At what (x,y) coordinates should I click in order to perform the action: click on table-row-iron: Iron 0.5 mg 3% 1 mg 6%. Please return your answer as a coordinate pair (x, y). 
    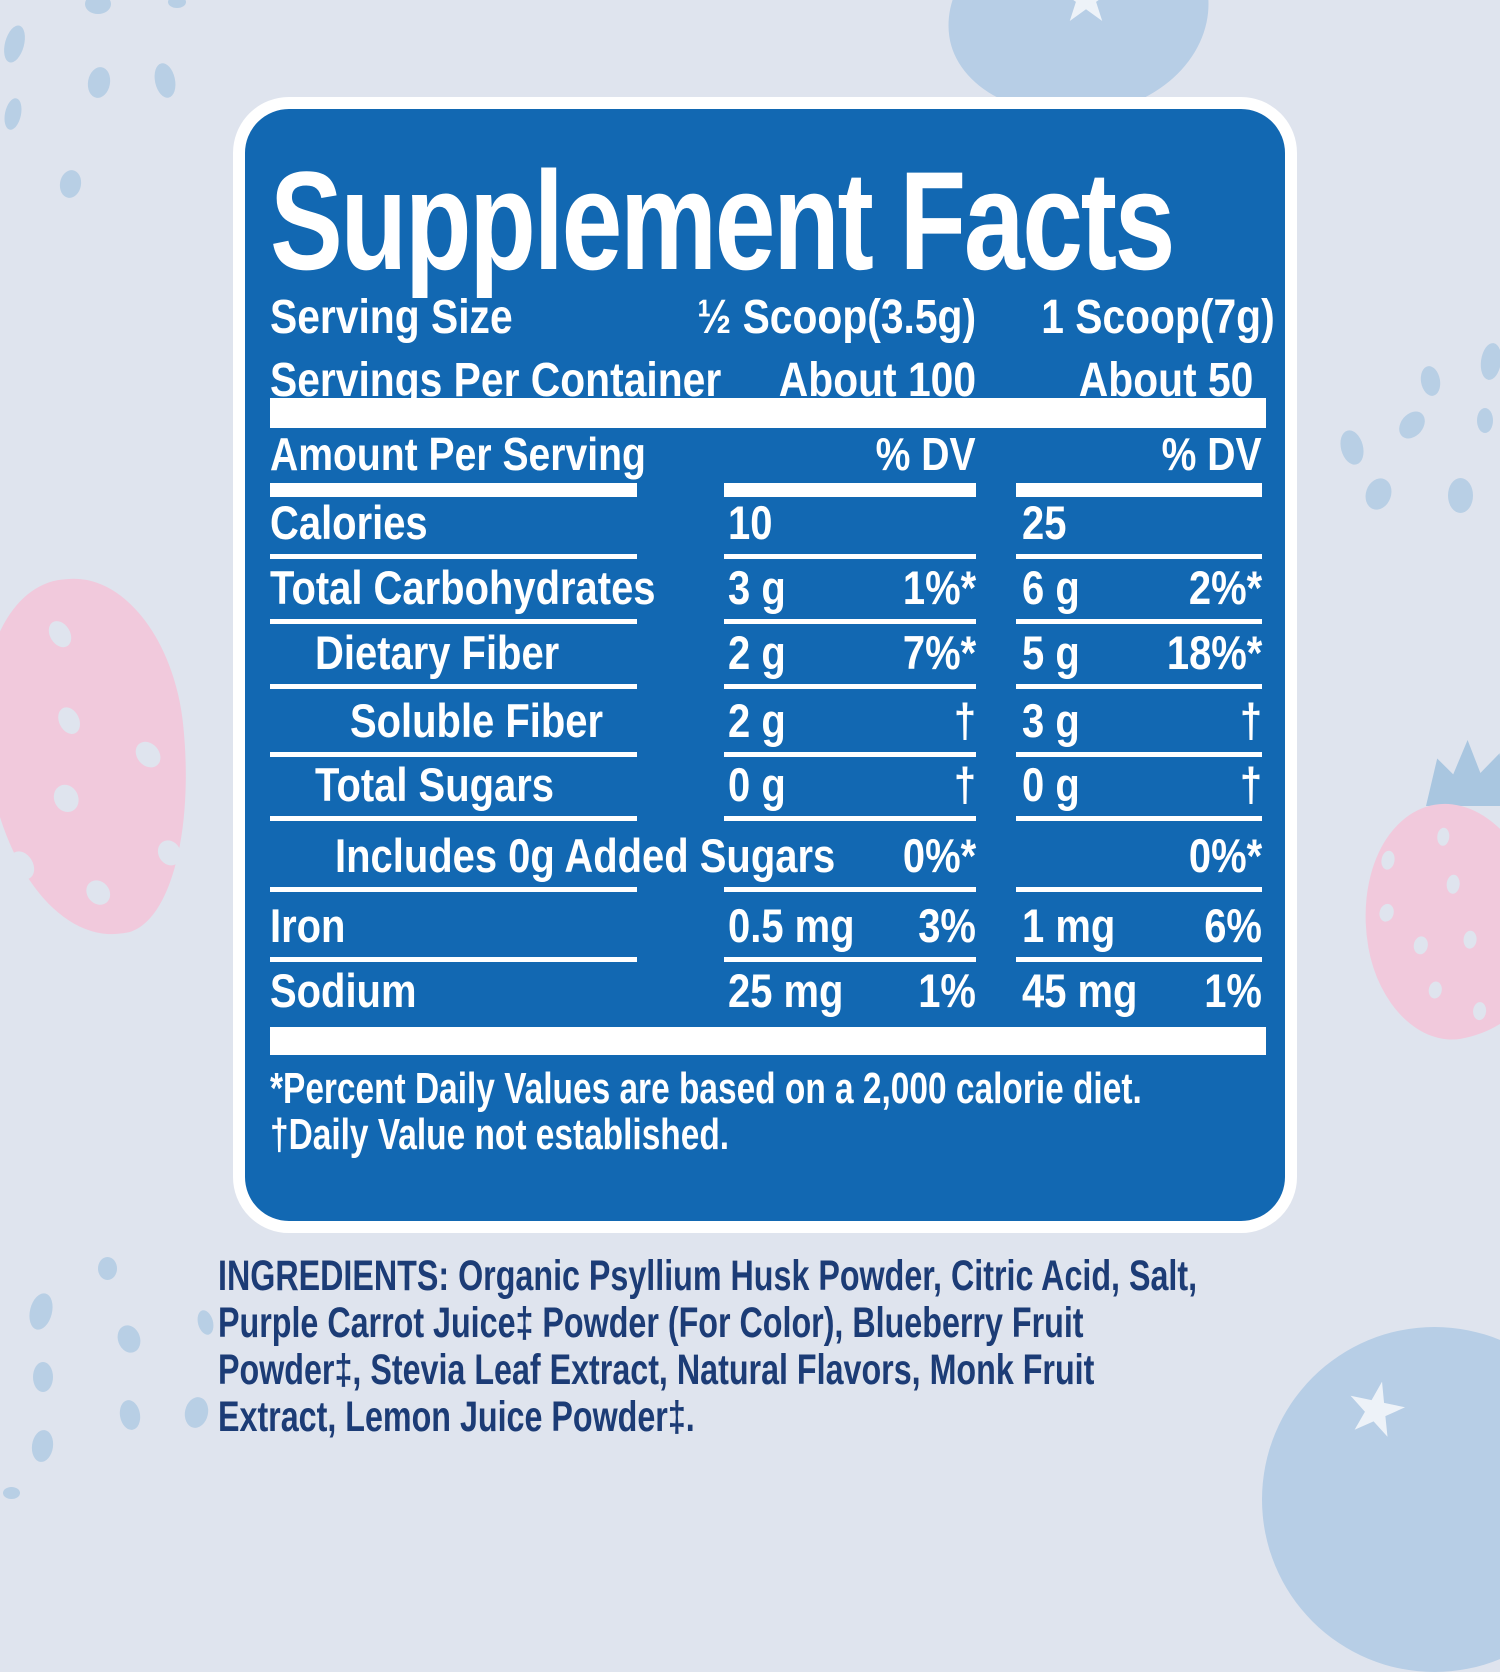
    Looking at the image, I should click on (768, 930).